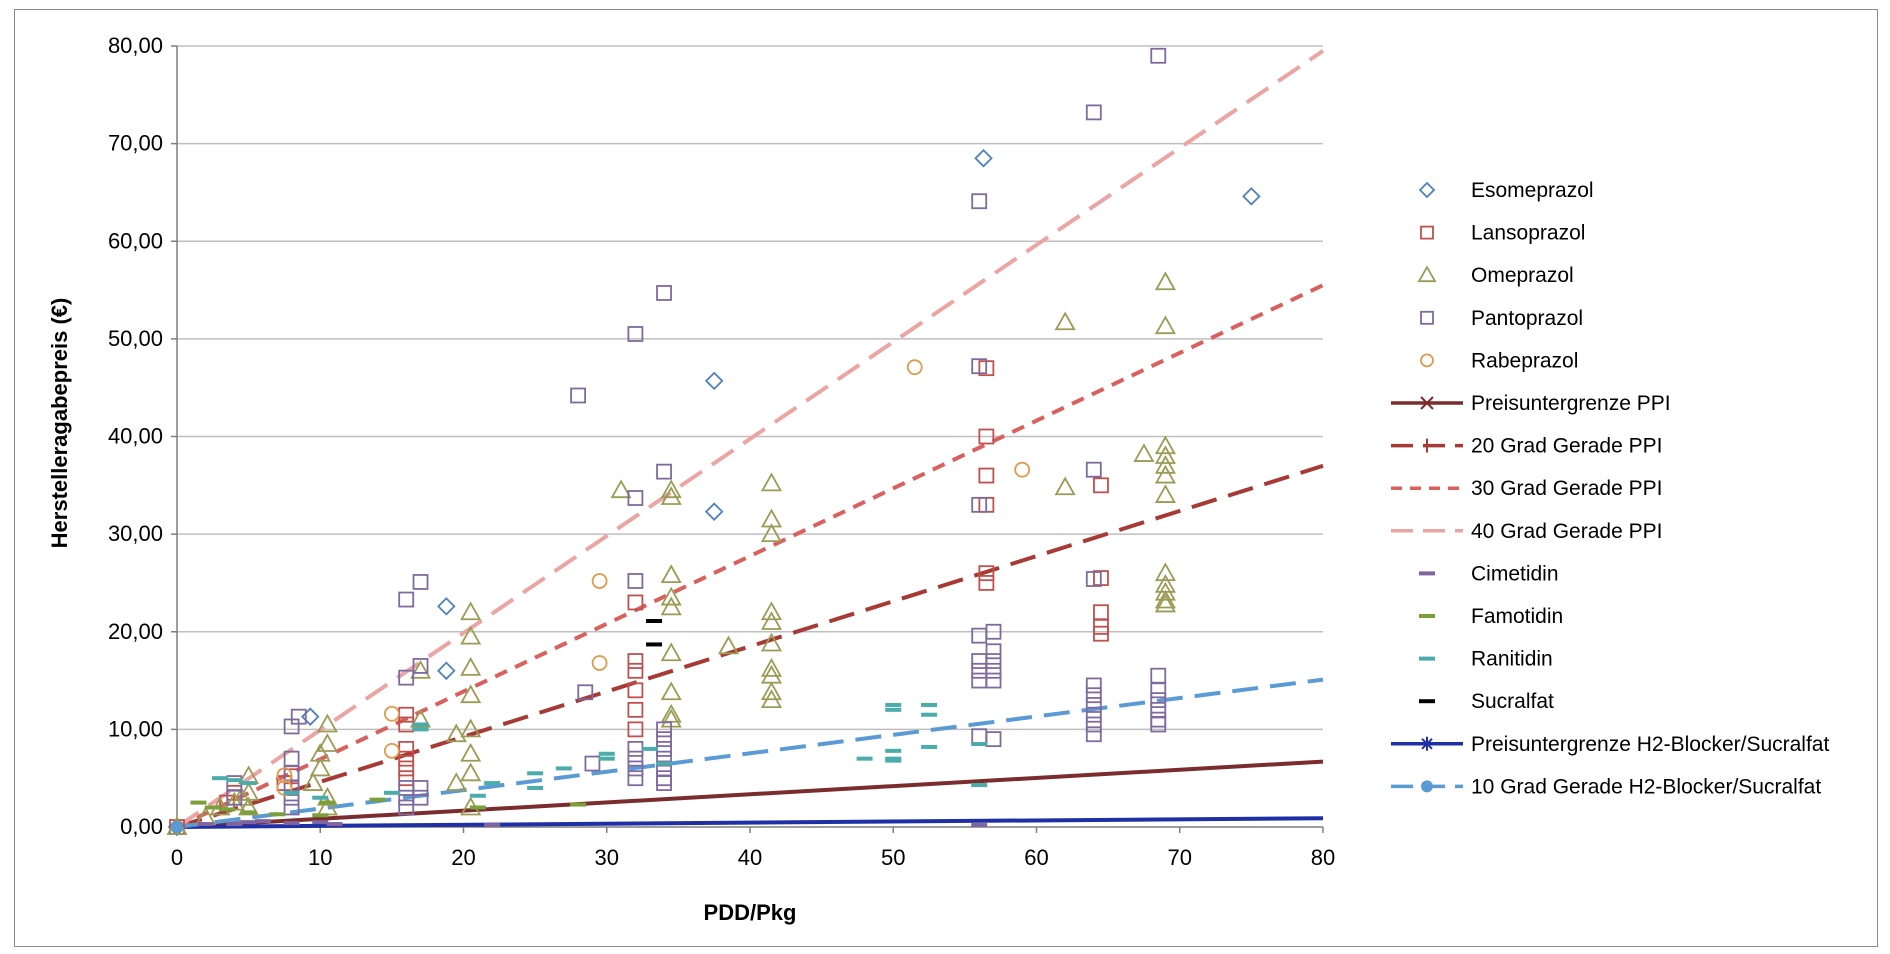 Image resolution: width=1890 pixels, height=954 pixels. What do you see at coordinates (1526, 531) in the screenshot?
I see `legend-item: 40 Grad Gerade PPI` at bounding box center [1526, 531].